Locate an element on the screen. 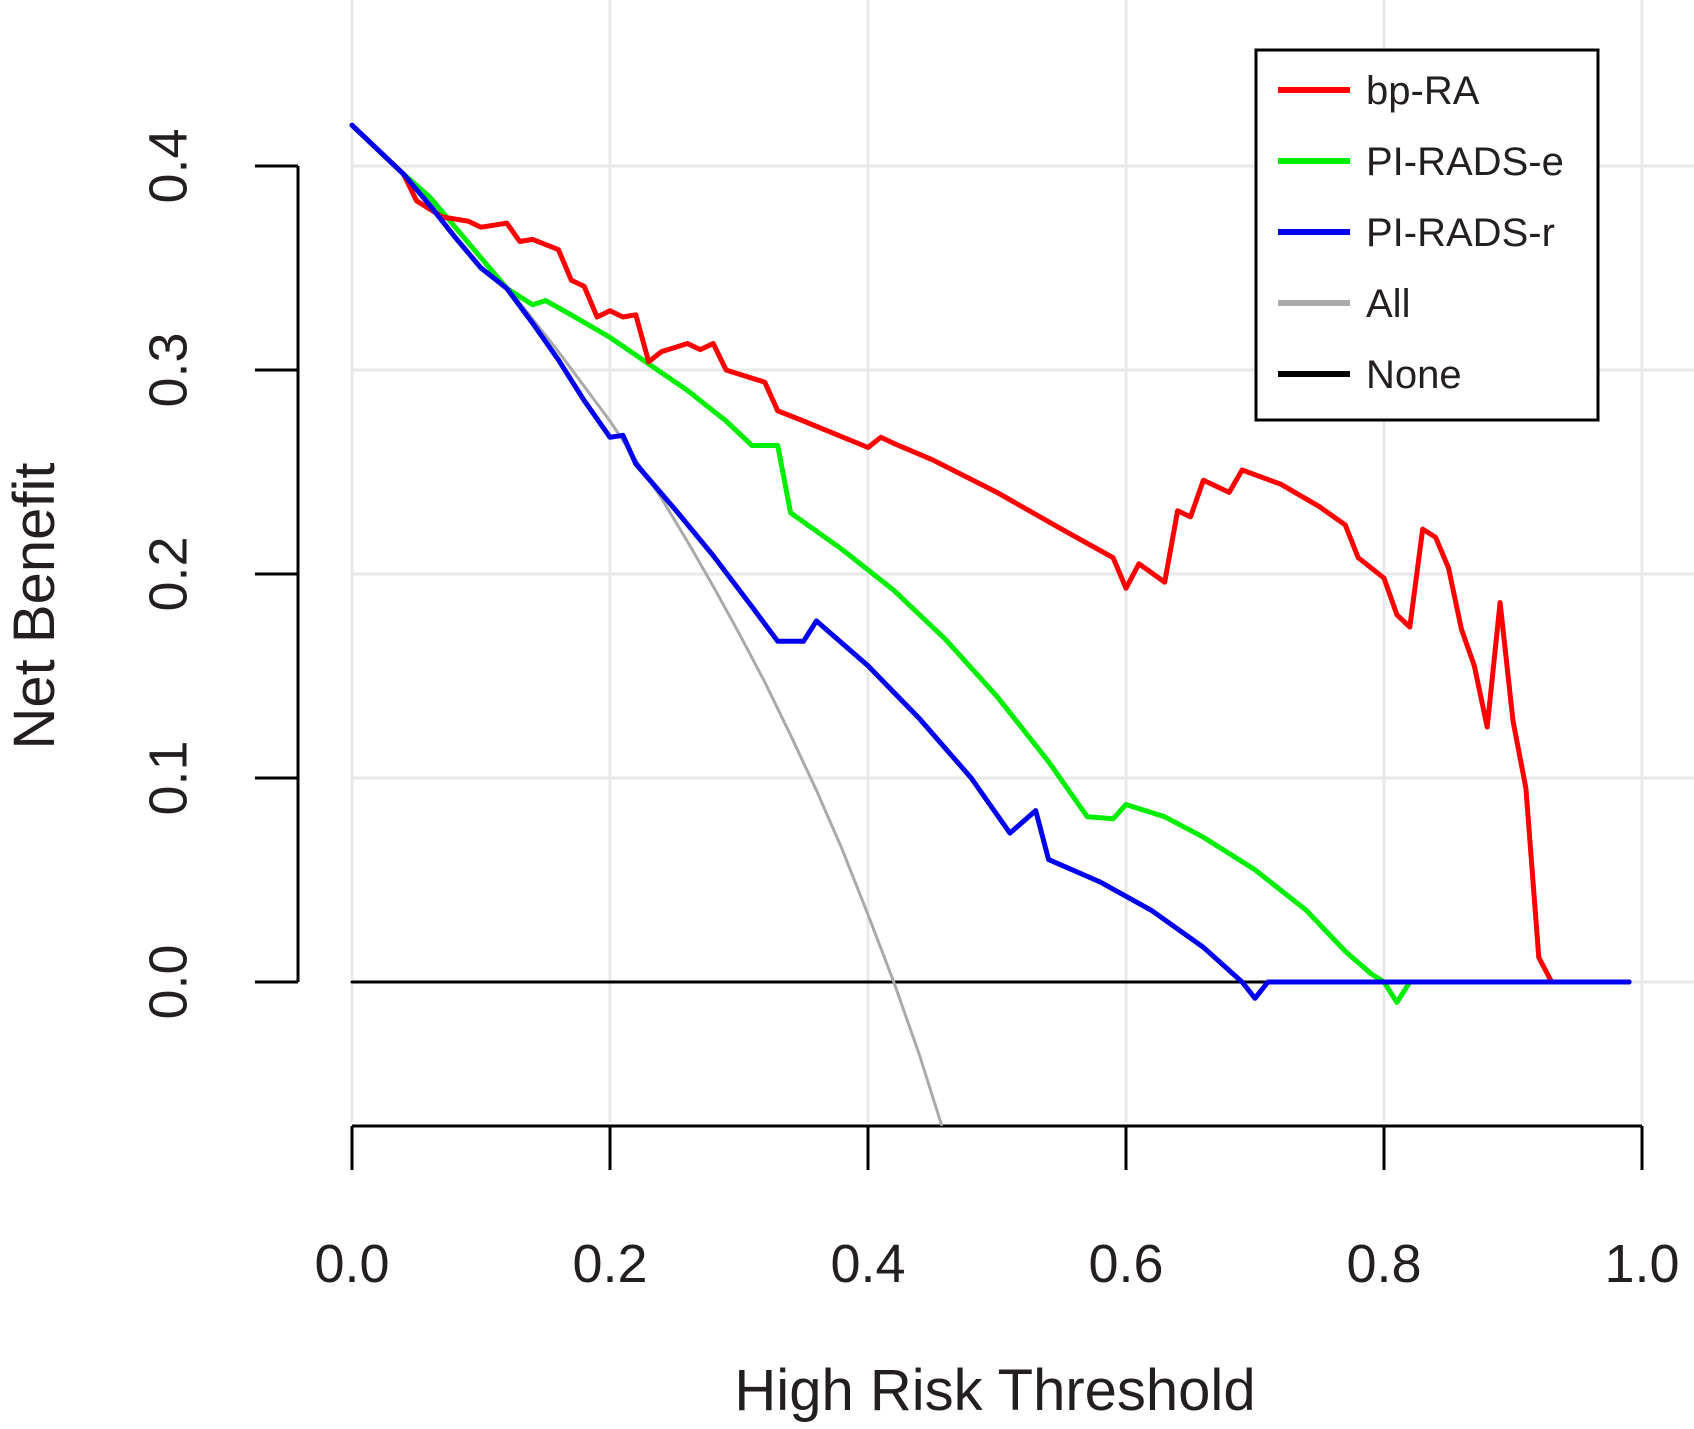  y-tick-label-3: 0.3 is located at coordinates (168, 369).